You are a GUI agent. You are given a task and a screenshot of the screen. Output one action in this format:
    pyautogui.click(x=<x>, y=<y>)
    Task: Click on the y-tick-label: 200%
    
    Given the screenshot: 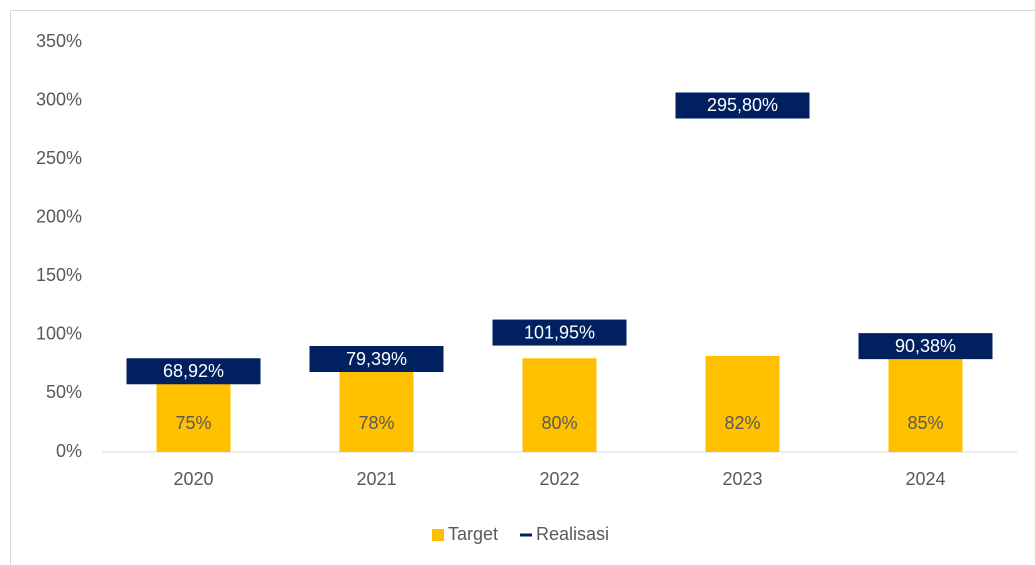 What is the action you would take?
    pyautogui.click(x=59, y=216)
    